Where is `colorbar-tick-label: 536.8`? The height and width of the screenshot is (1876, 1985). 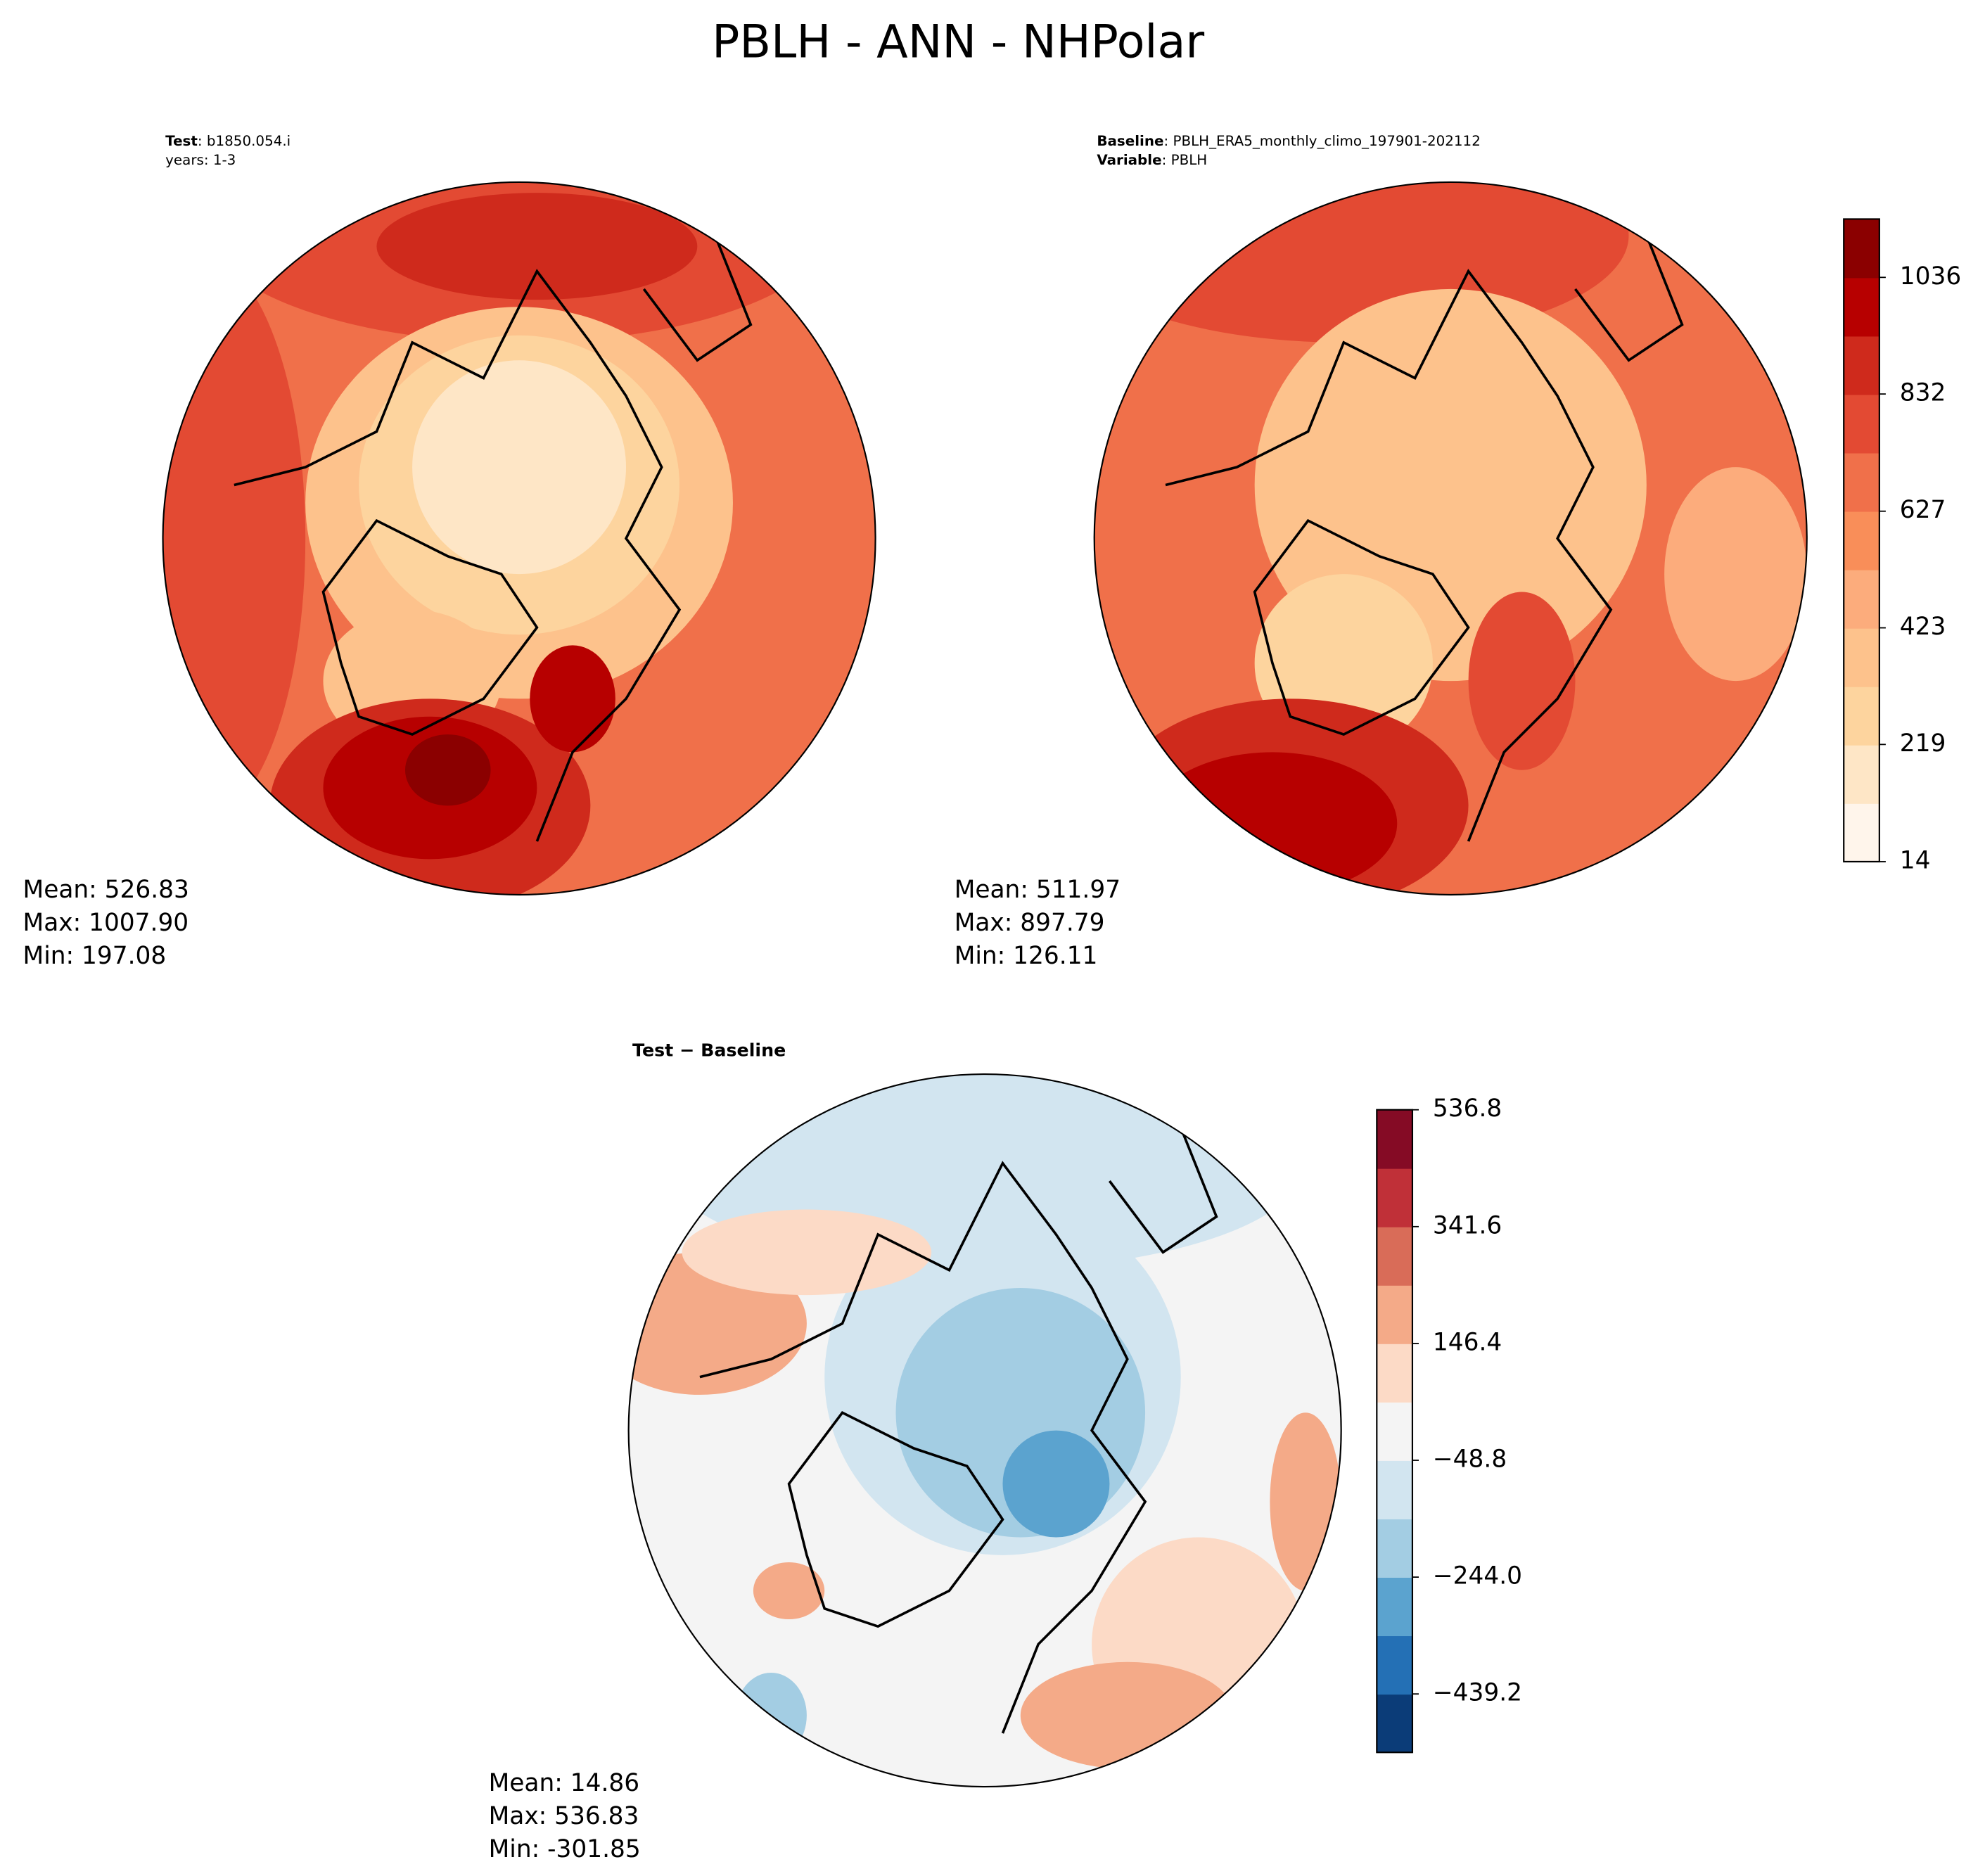 colorbar-tick-label: 536.8 is located at coordinates (1467, 1109).